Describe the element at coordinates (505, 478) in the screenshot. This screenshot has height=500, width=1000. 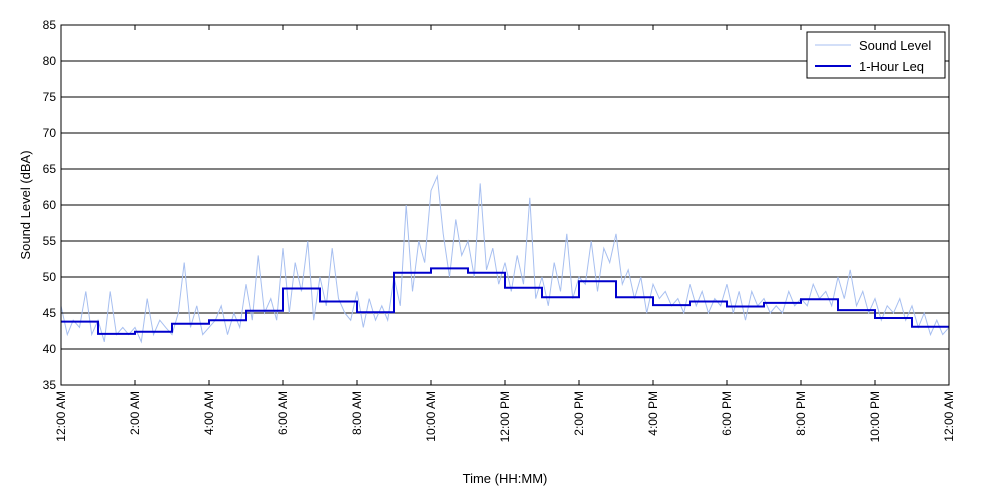
I see `x-axis-label: Time (HH:MM)` at that location.